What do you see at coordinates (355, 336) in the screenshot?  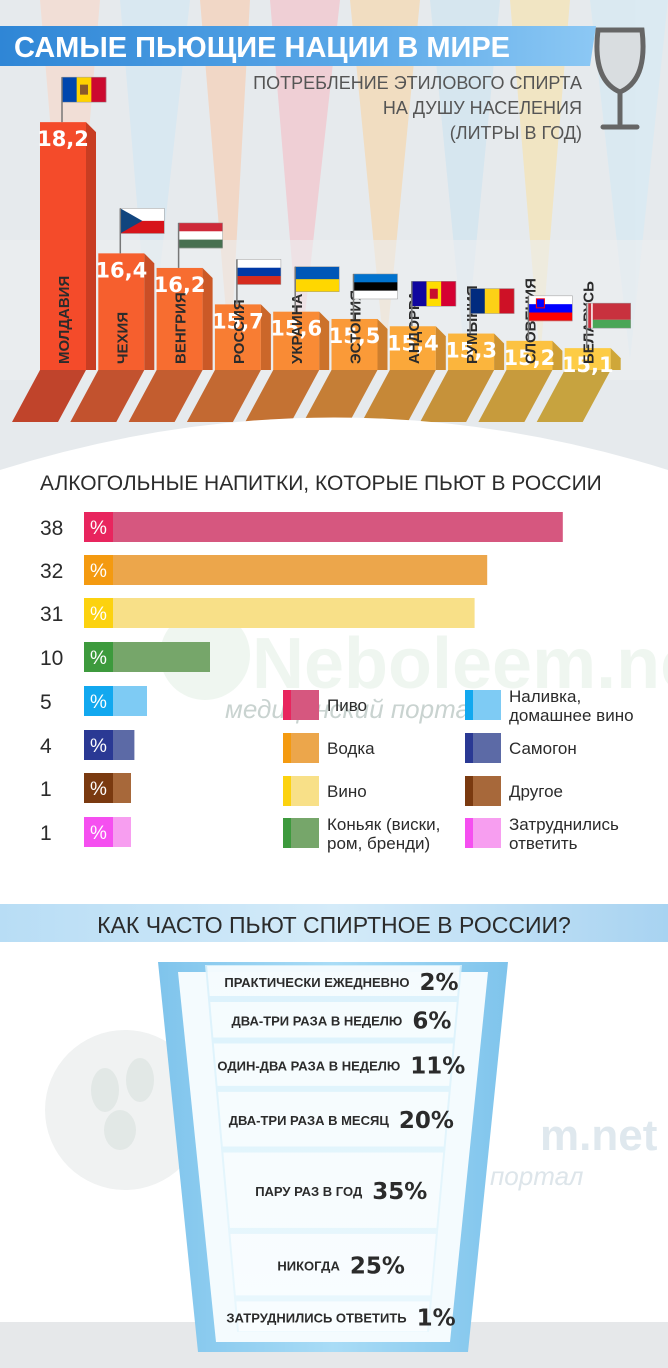 I see `country-value-label: 15,5` at bounding box center [355, 336].